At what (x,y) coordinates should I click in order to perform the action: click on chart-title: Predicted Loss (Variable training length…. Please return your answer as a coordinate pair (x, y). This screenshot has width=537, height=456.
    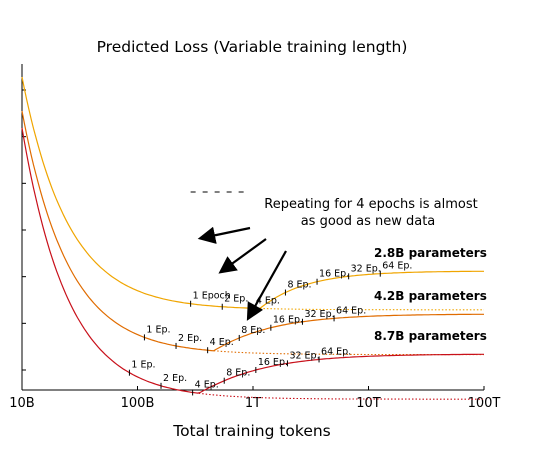
    Looking at the image, I should click on (252, 47).